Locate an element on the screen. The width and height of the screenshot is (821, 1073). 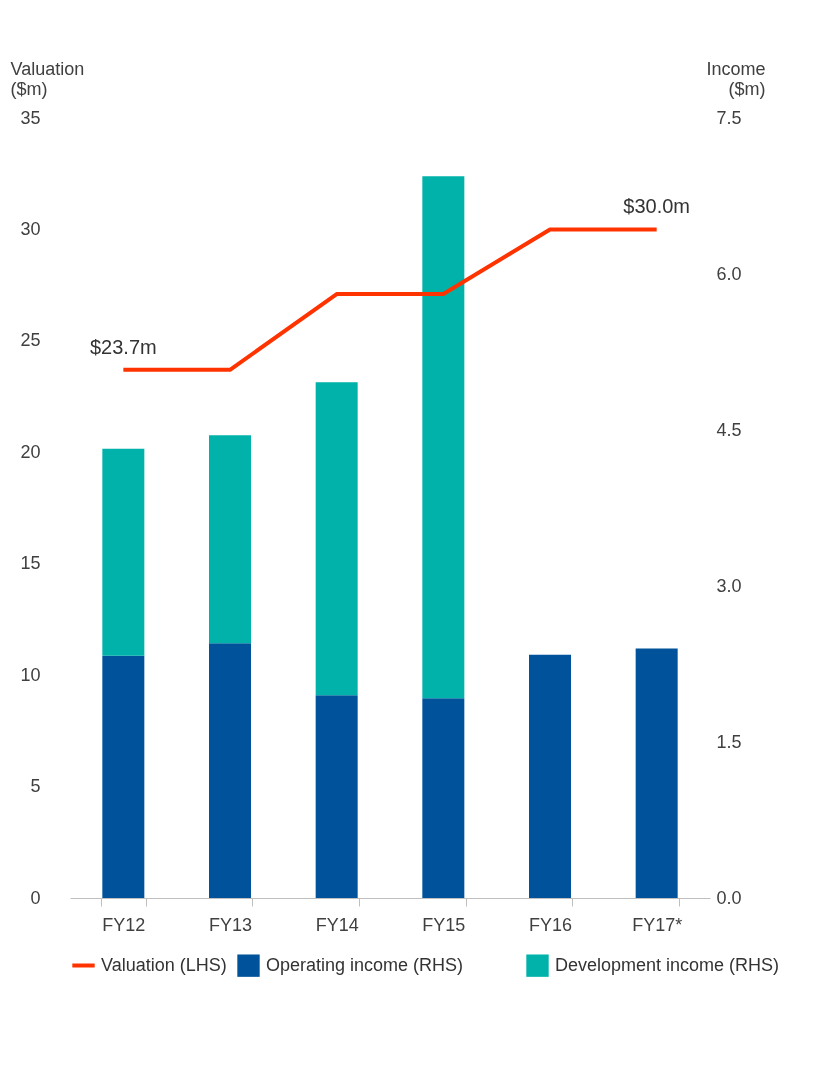
x-tick-label: FY13 is located at coordinates (230, 924).